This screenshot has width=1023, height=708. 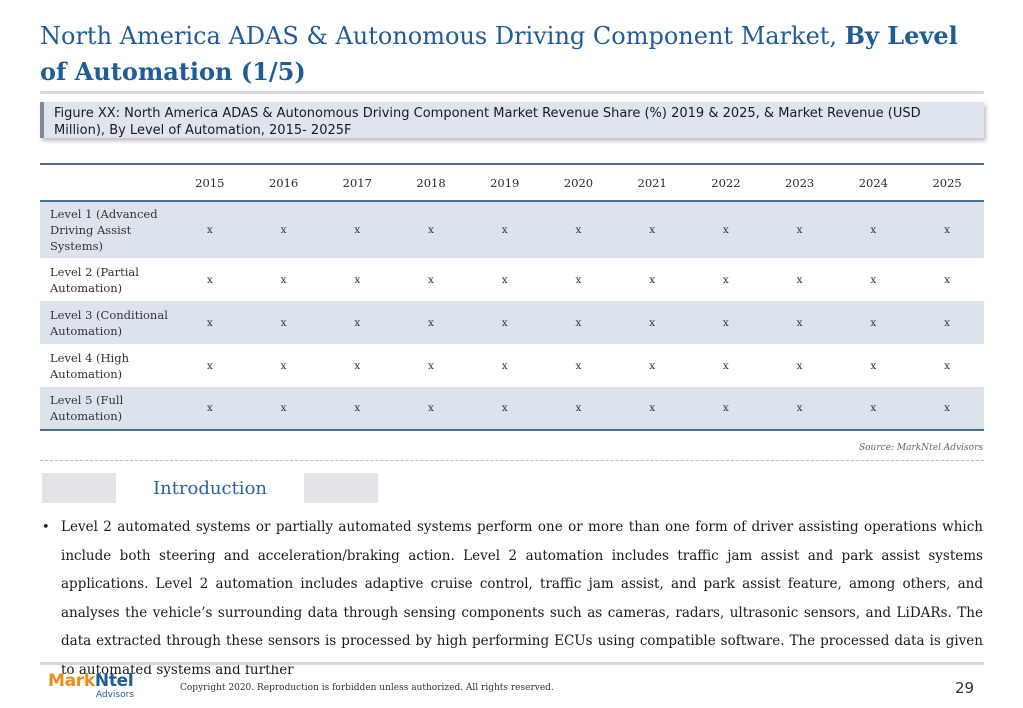 I want to click on year-header: 2016, so click(x=283, y=182).